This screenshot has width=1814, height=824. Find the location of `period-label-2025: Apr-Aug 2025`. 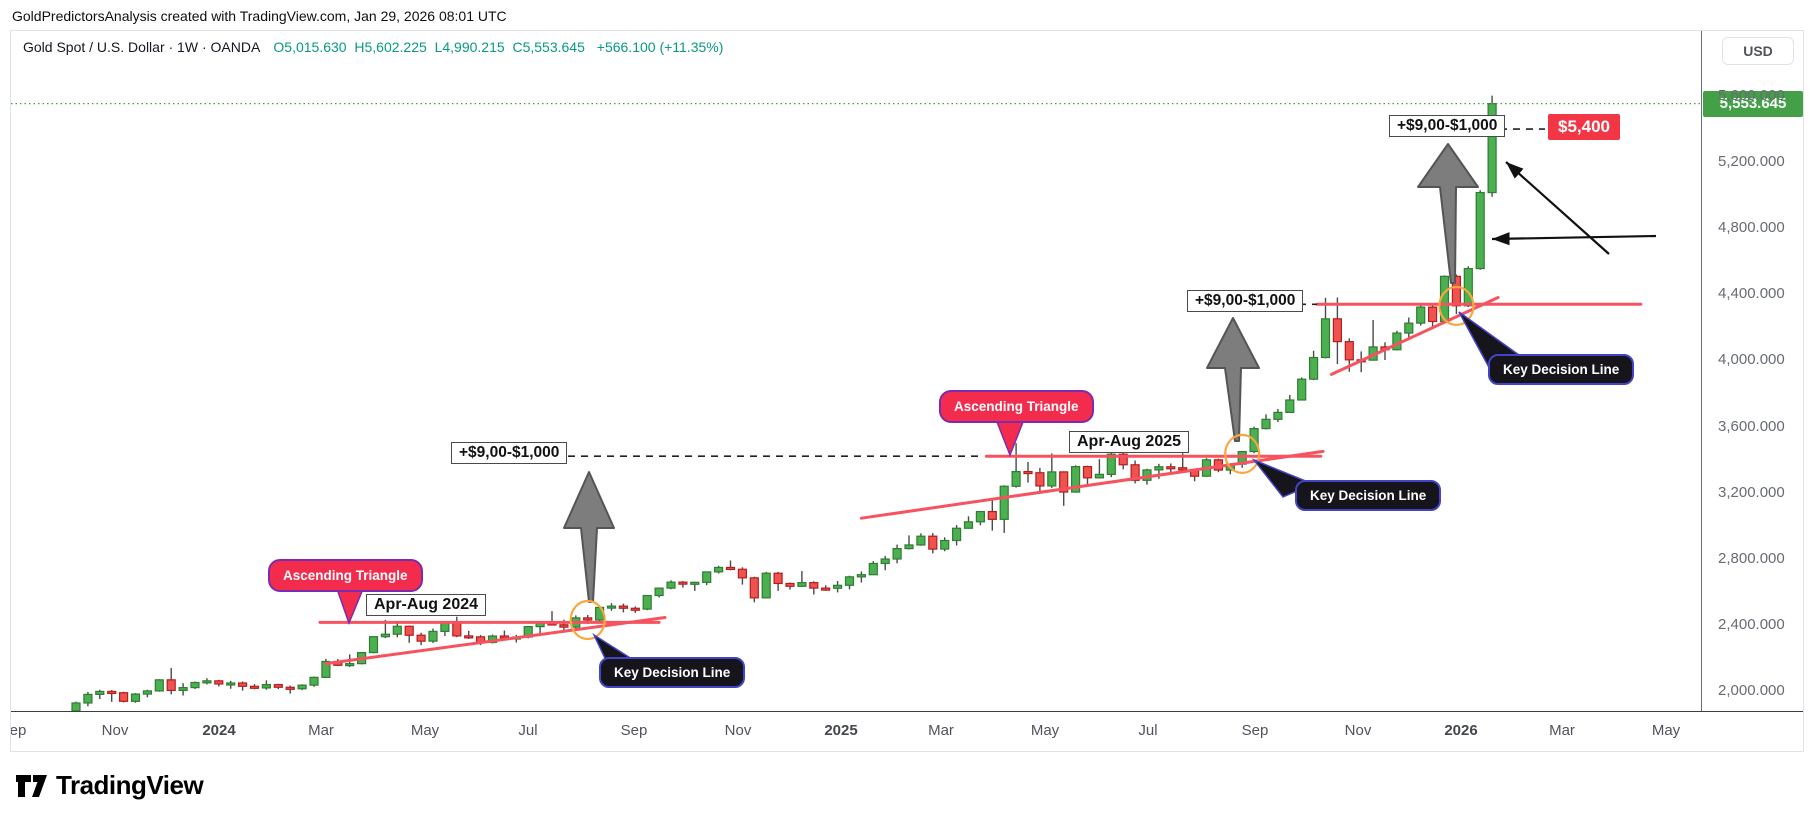

period-label-2025: Apr-Aug 2025 is located at coordinates (1129, 442).